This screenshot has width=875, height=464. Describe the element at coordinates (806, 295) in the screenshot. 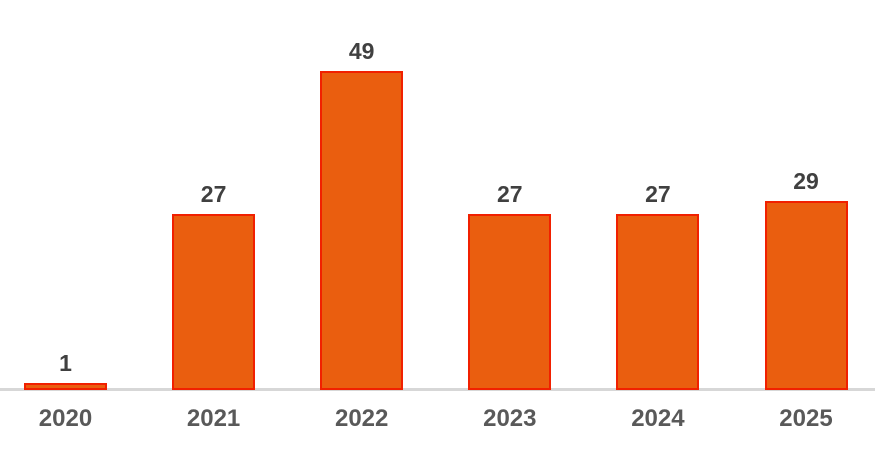

I see `bar-2025` at that location.